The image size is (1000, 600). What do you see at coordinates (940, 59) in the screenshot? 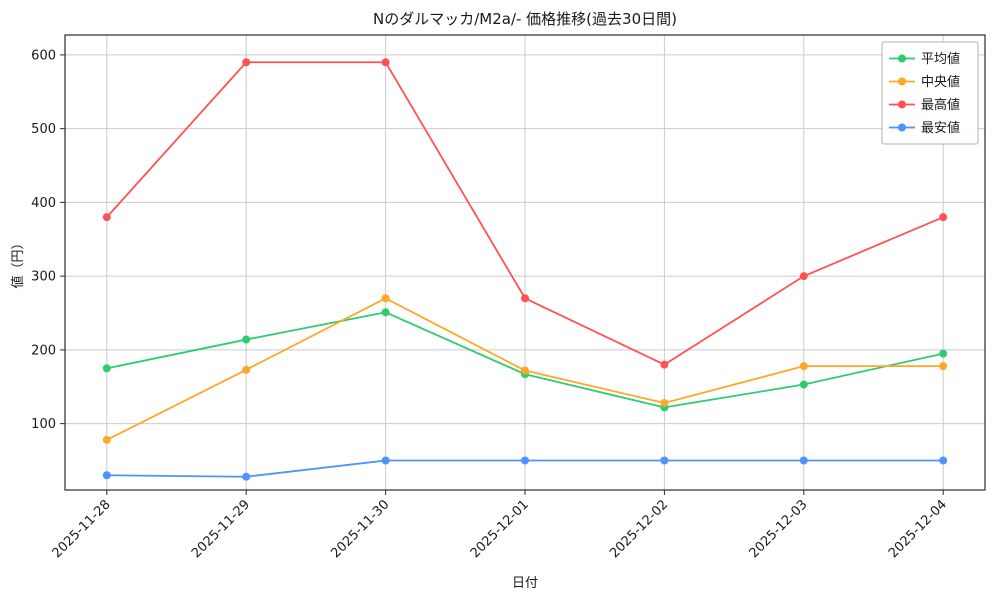
I see `legend-label: 平均値` at bounding box center [940, 59].